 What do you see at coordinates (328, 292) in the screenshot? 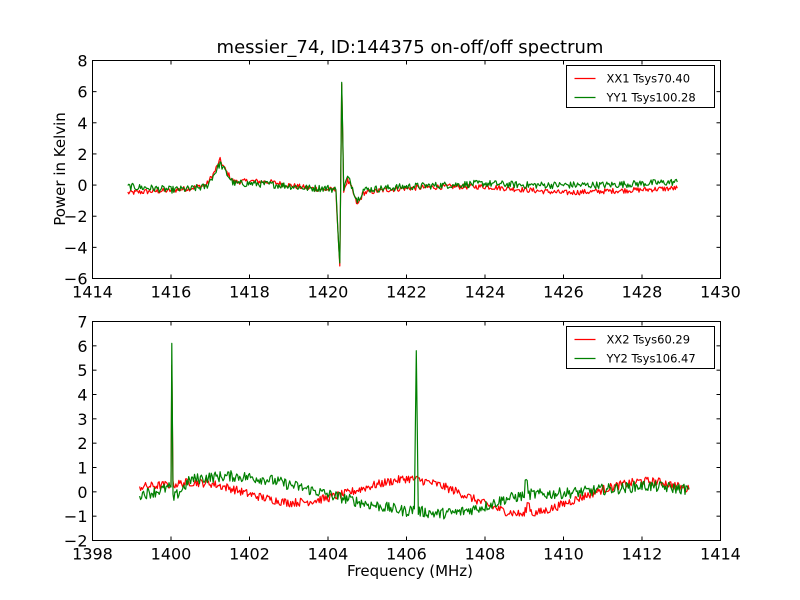
I see `x-tick-label: 1420` at bounding box center [328, 292].